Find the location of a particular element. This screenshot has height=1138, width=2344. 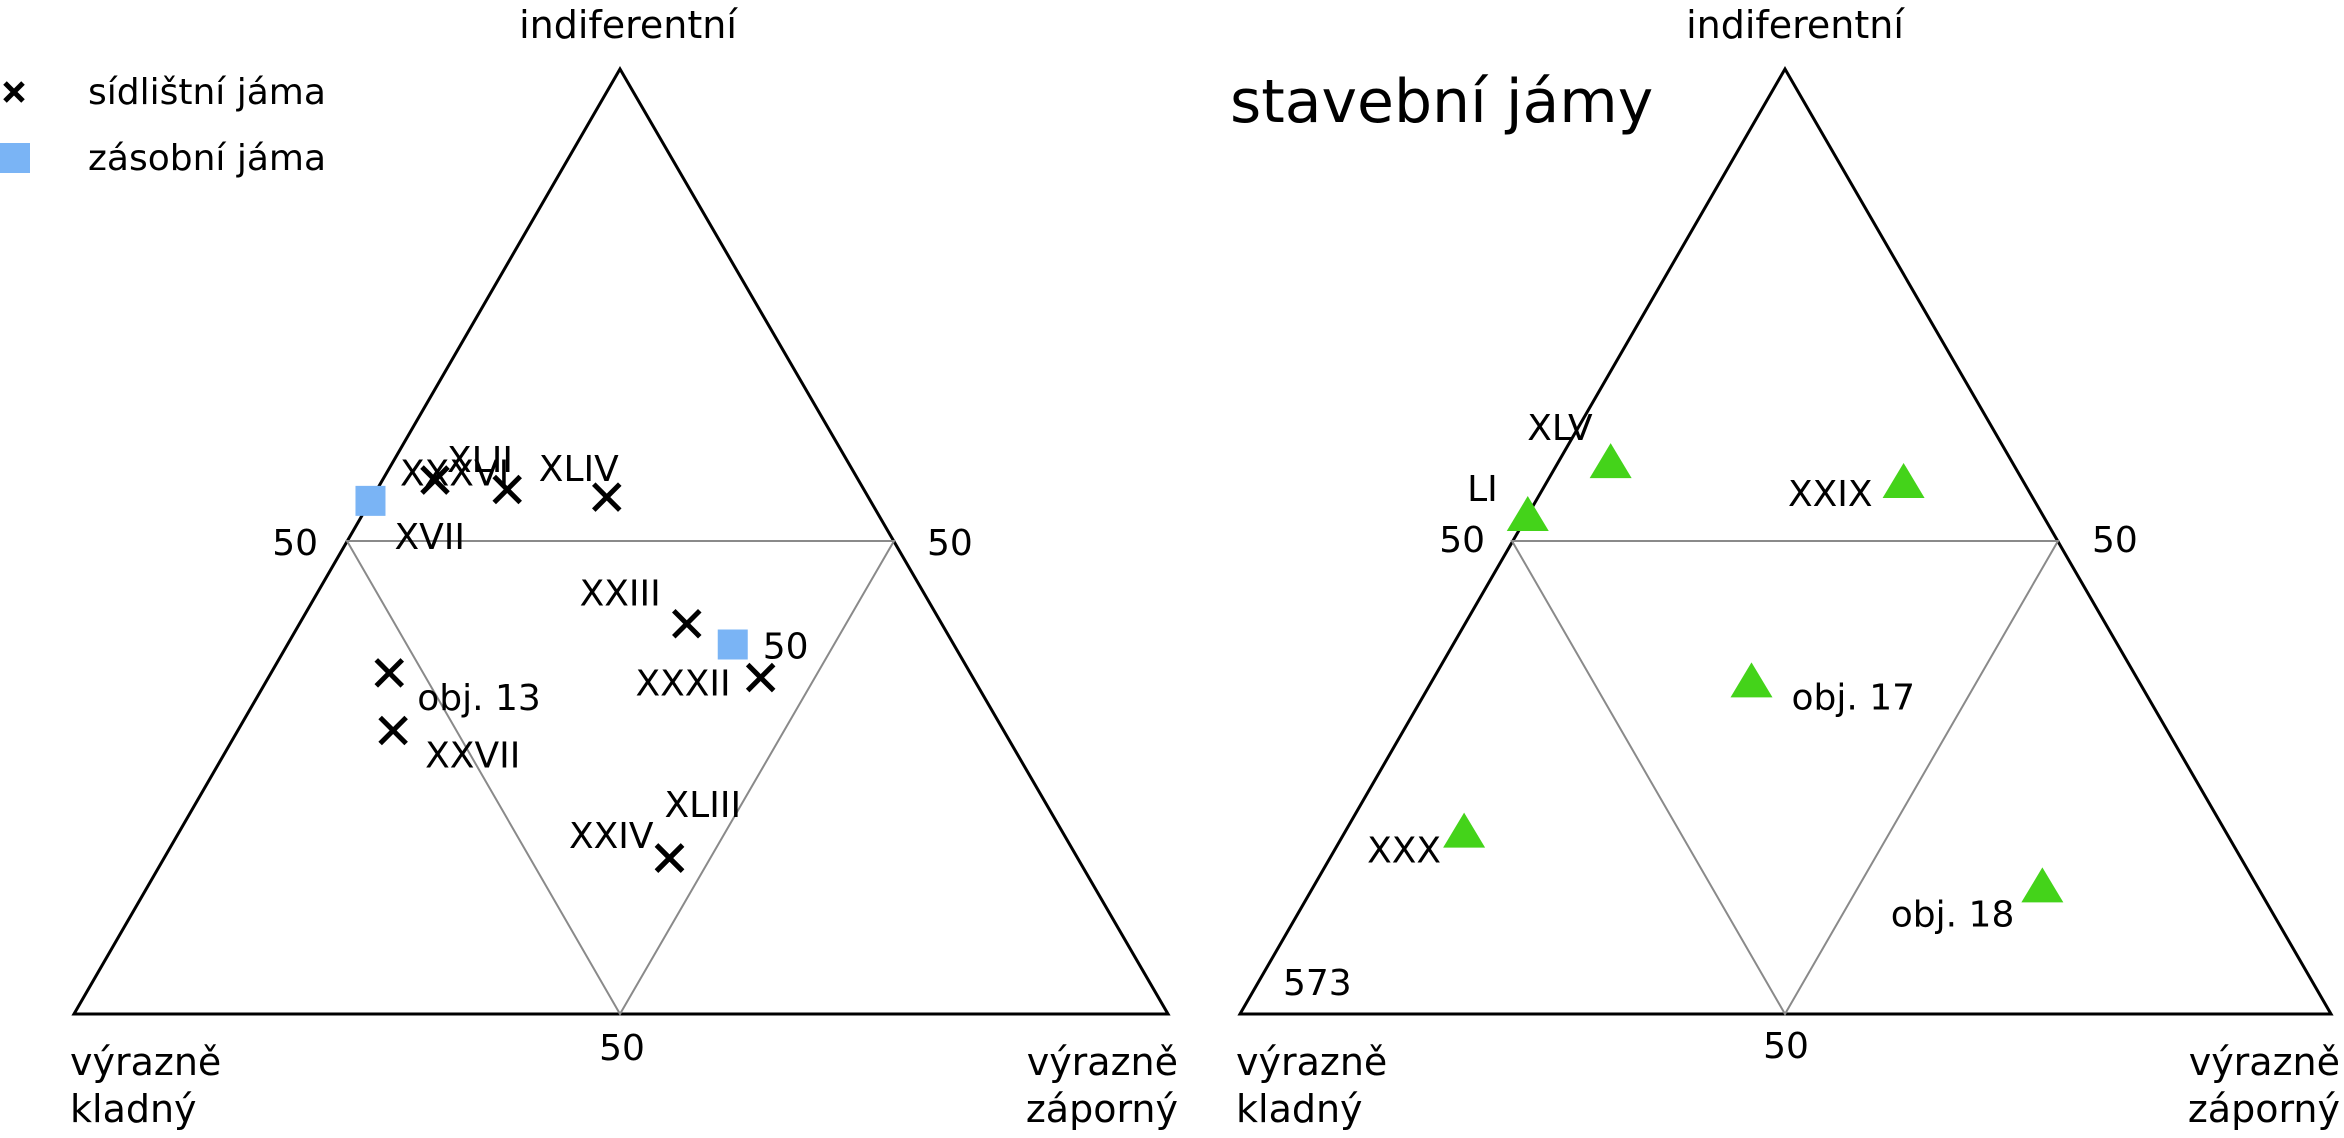

legend-label-sidlistni-jama: sídlištní jáma is located at coordinates (207, 92).